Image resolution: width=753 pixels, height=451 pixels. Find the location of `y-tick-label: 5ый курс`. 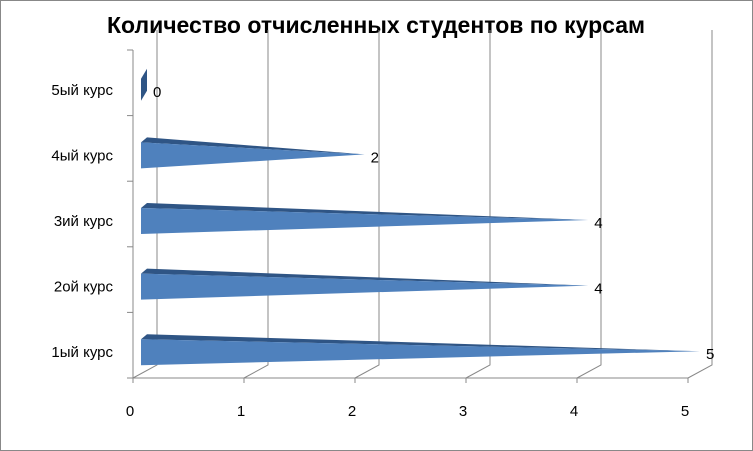

y-tick-label: 5ый курс is located at coordinates (82, 90).